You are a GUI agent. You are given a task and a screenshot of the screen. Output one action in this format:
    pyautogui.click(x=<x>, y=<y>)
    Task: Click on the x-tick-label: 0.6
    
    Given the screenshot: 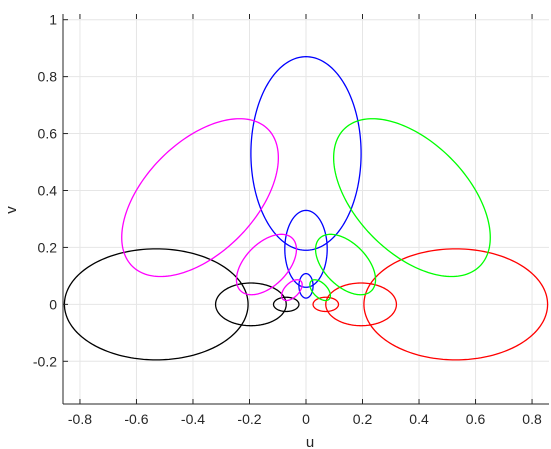 What is the action you would take?
    pyautogui.click(x=476, y=419)
    